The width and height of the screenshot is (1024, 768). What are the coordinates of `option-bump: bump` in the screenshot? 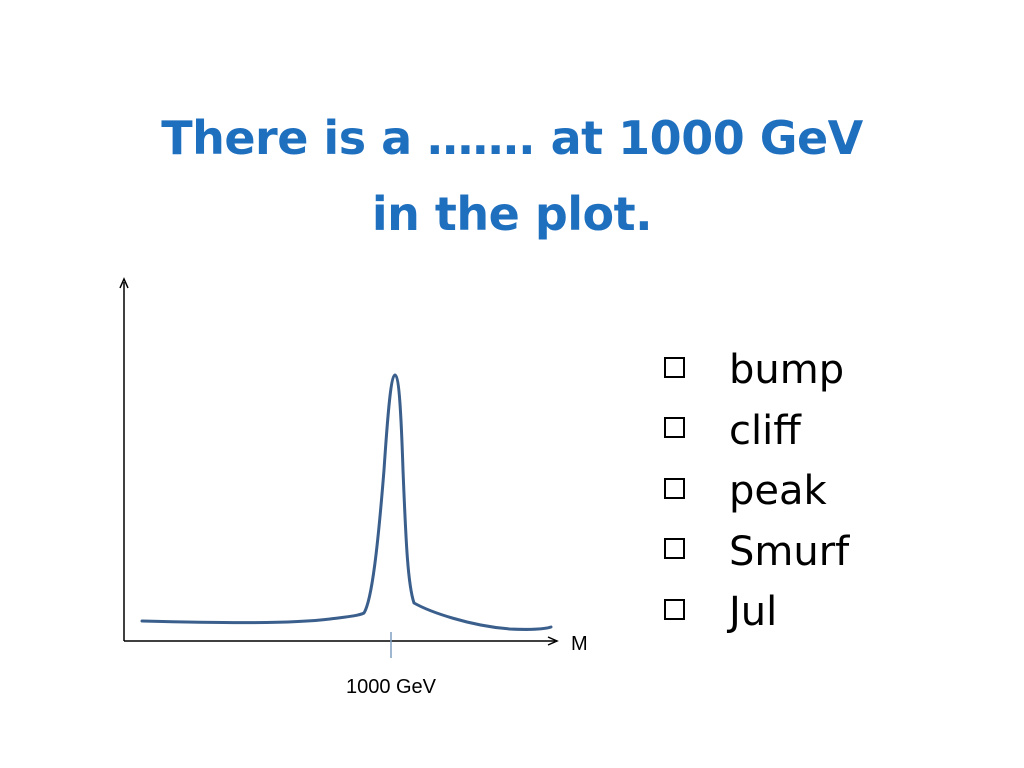 It's located at (756, 370).